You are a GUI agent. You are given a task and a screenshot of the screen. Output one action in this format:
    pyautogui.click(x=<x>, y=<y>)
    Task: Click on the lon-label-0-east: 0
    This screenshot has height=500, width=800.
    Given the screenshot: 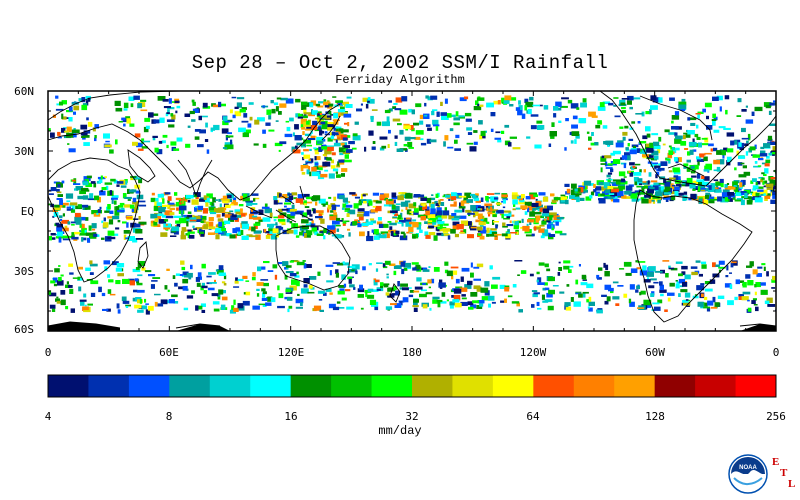 What is the action you would take?
    pyautogui.click(x=776, y=352)
    